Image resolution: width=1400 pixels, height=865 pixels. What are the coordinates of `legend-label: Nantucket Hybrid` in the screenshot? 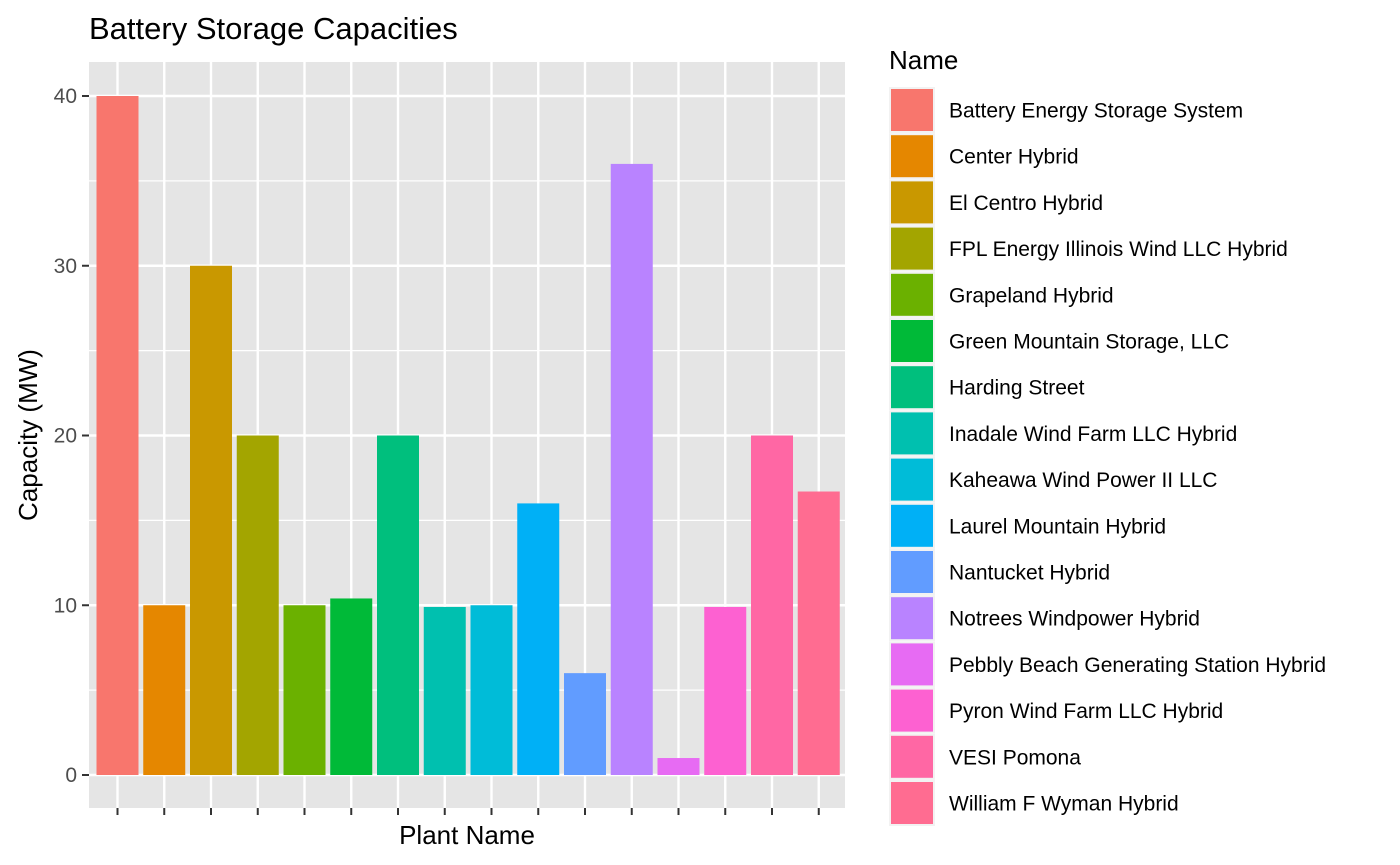 It's located at (1029, 573).